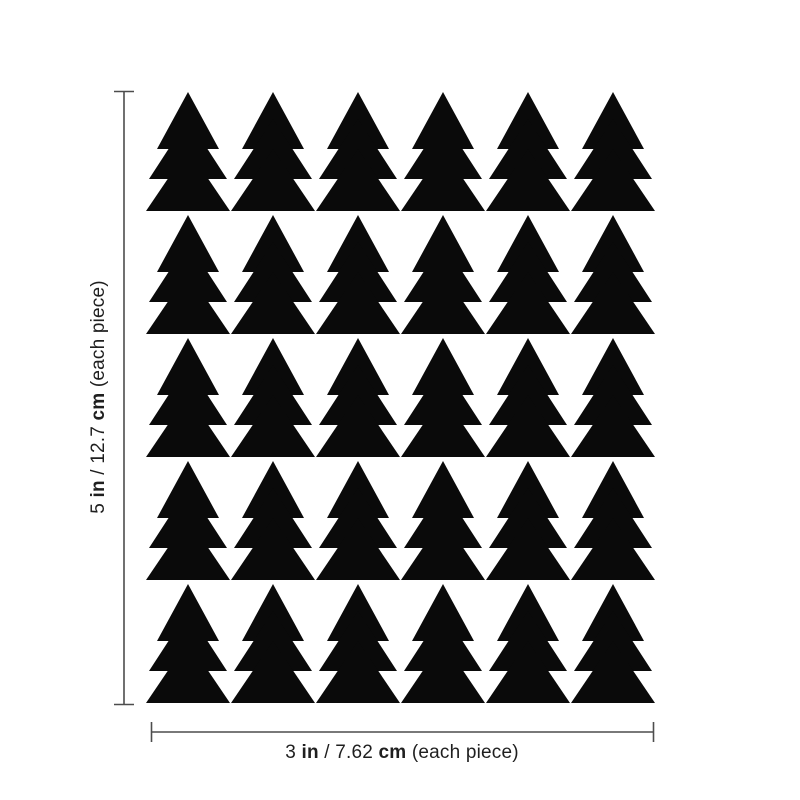 The height and width of the screenshot is (800, 800). I want to click on height-unit-cm: cm, so click(98, 406).